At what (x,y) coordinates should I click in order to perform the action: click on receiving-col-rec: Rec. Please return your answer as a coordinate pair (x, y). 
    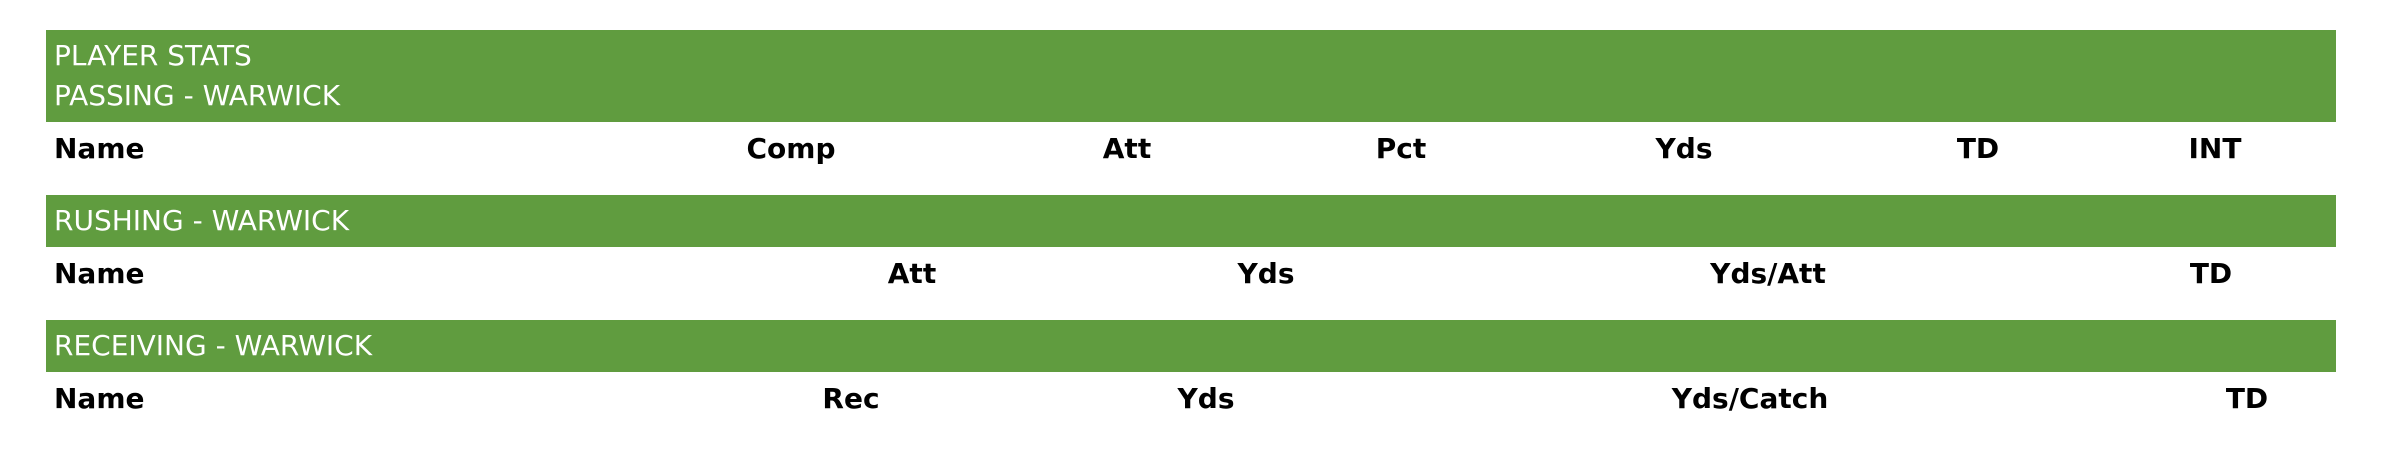
    Looking at the image, I should click on (851, 398).